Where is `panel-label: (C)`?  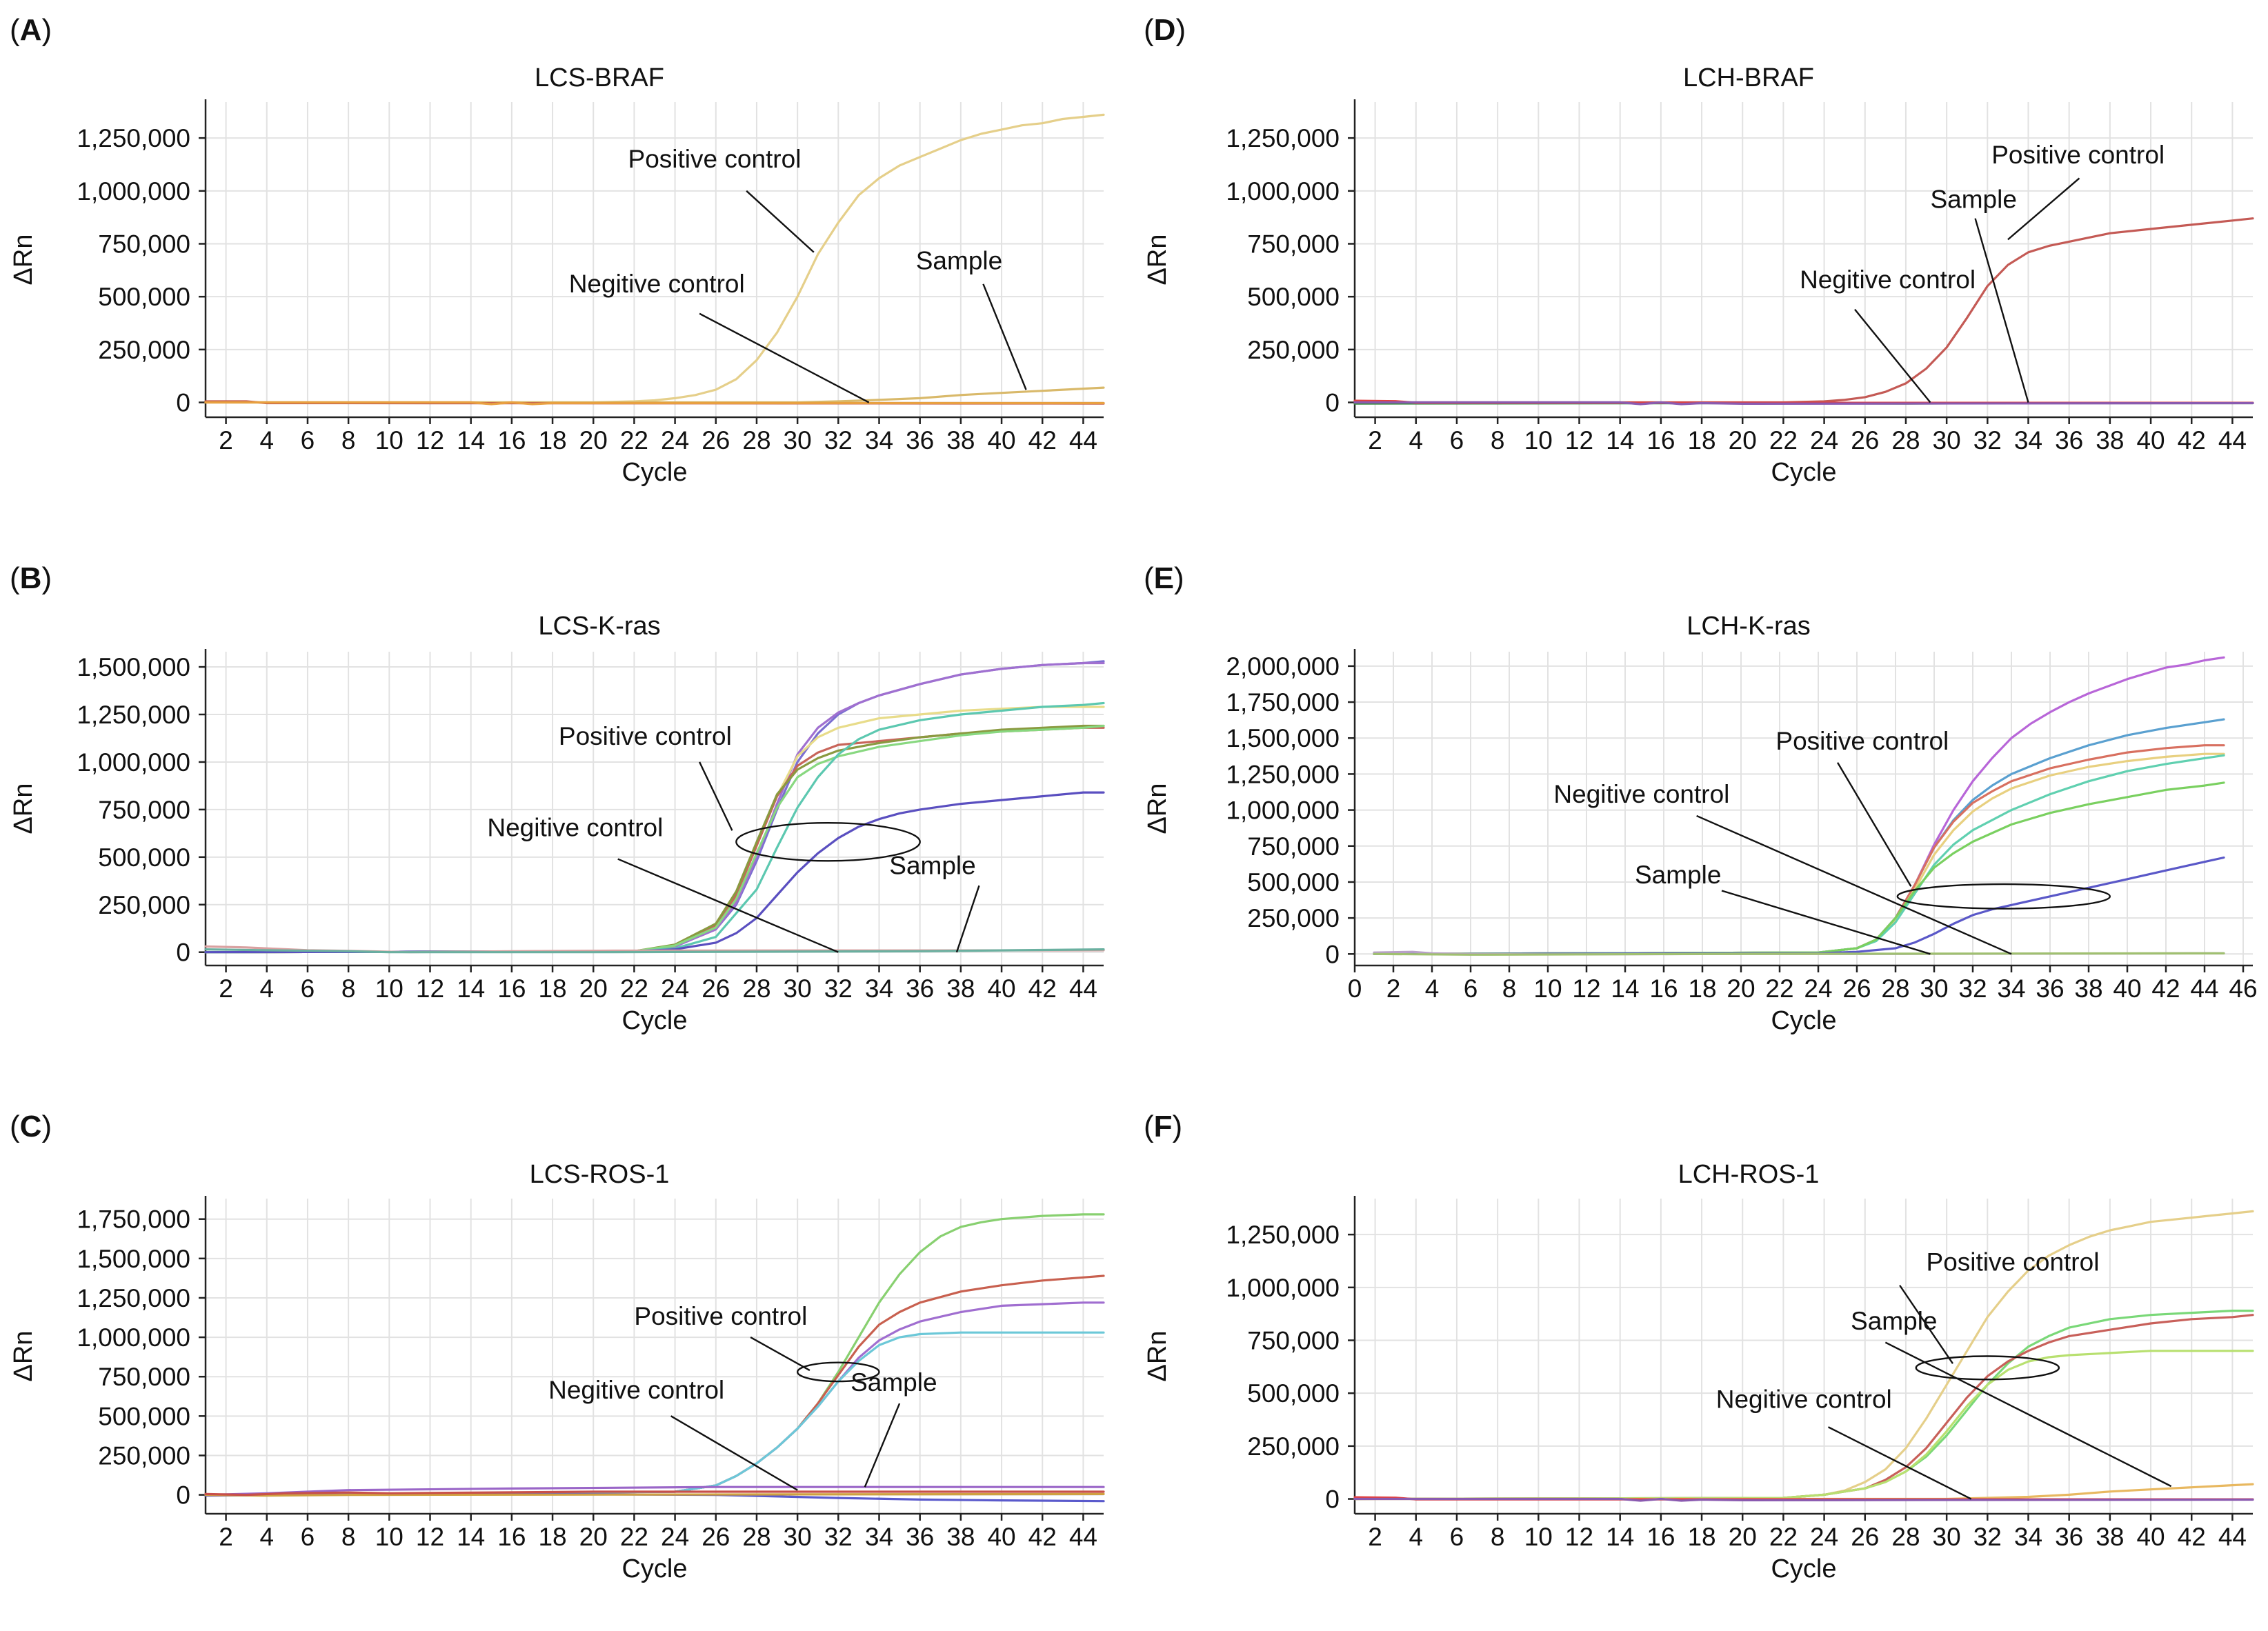 panel-label: (C) is located at coordinates (31, 1126).